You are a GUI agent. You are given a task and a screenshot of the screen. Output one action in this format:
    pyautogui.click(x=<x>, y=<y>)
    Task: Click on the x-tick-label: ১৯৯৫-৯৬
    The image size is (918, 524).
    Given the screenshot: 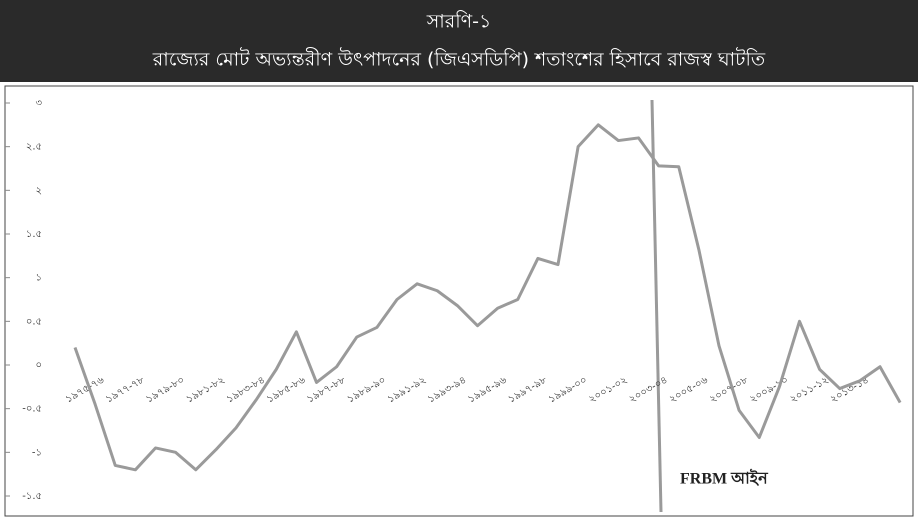 What is the action you would take?
    pyautogui.click(x=487, y=389)
    